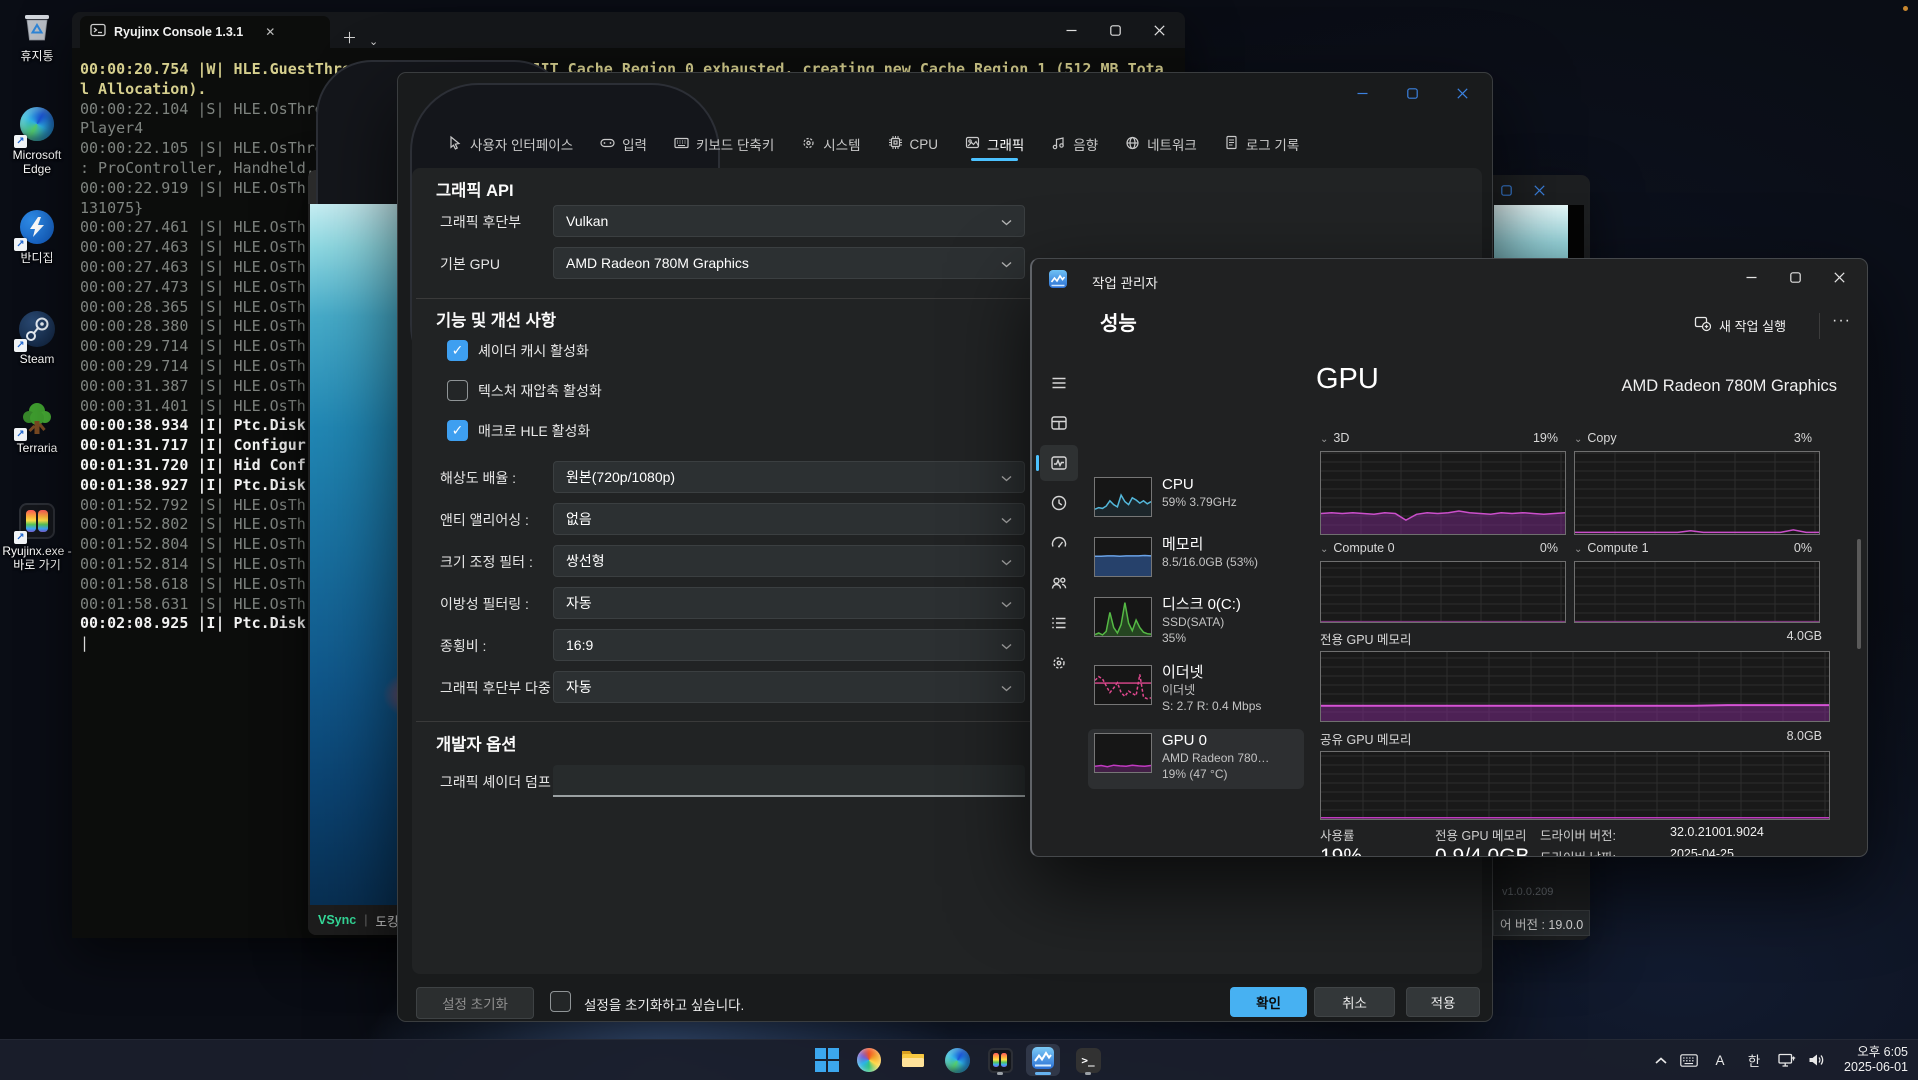 The width and height of the screenshot is (1918, 1080). I want to click on start-icon, so click(827, 1060).